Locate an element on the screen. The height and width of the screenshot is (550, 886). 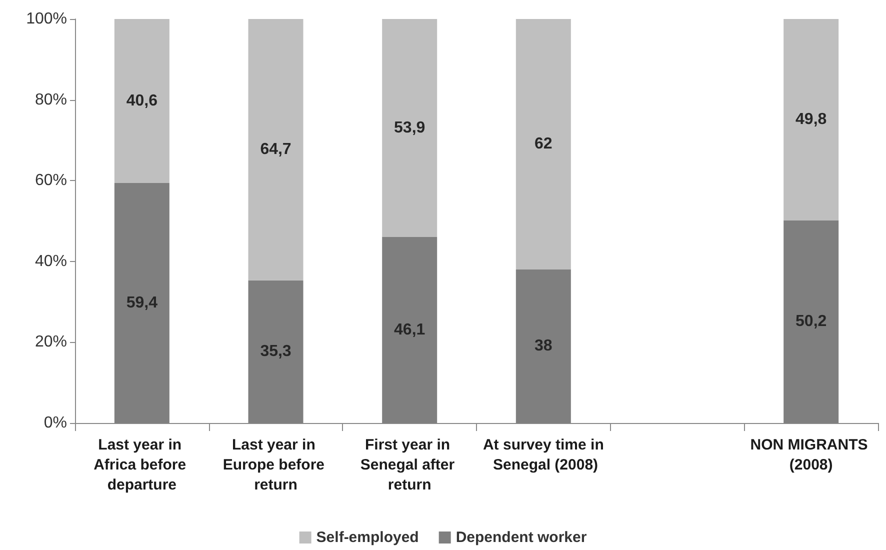
y-tick-label: 40% is located at coordinates (50, 261).